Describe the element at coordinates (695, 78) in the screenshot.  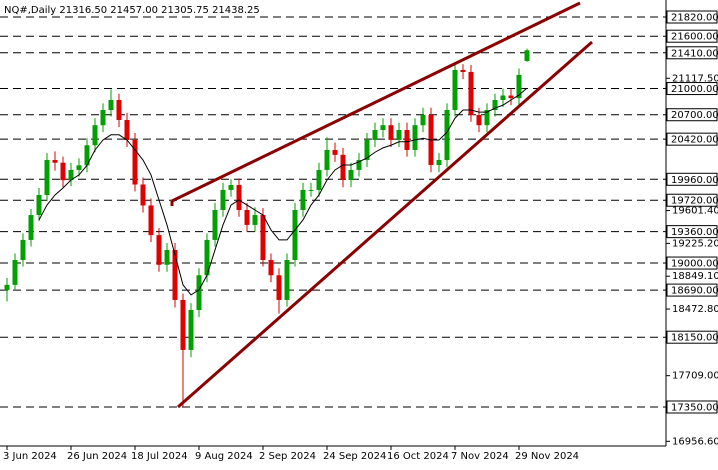
I see `y-tick-label: 21117.50` at that location.